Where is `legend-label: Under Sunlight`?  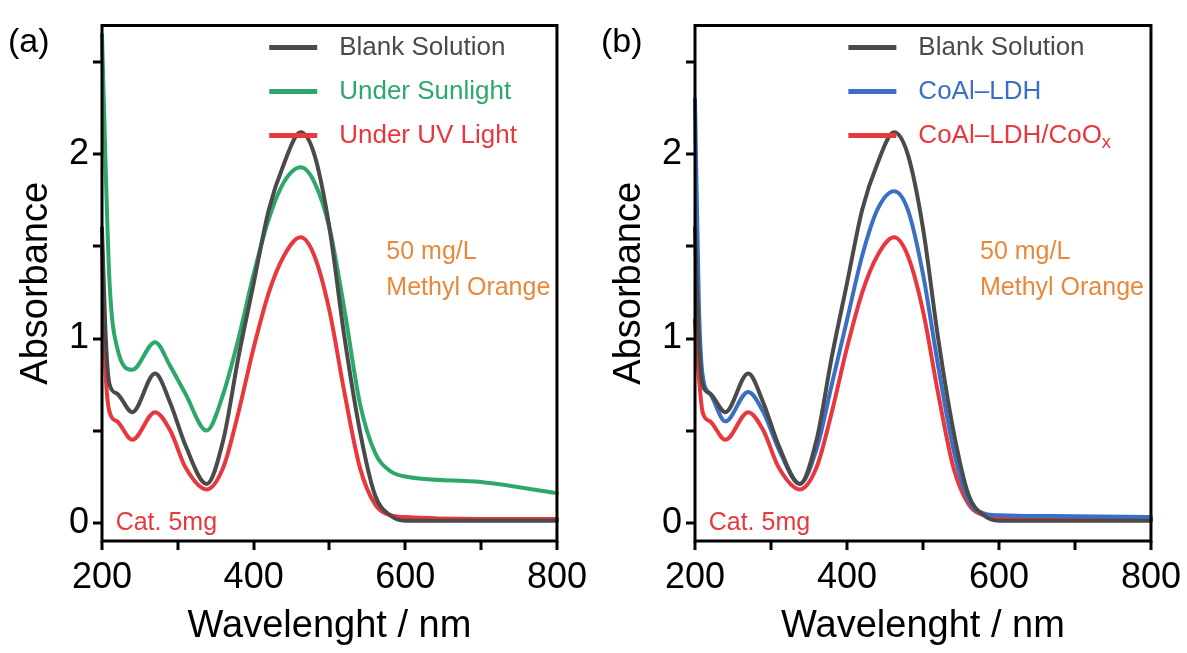
legend-label: Under Sunlight is located at coordinates (425, 89).